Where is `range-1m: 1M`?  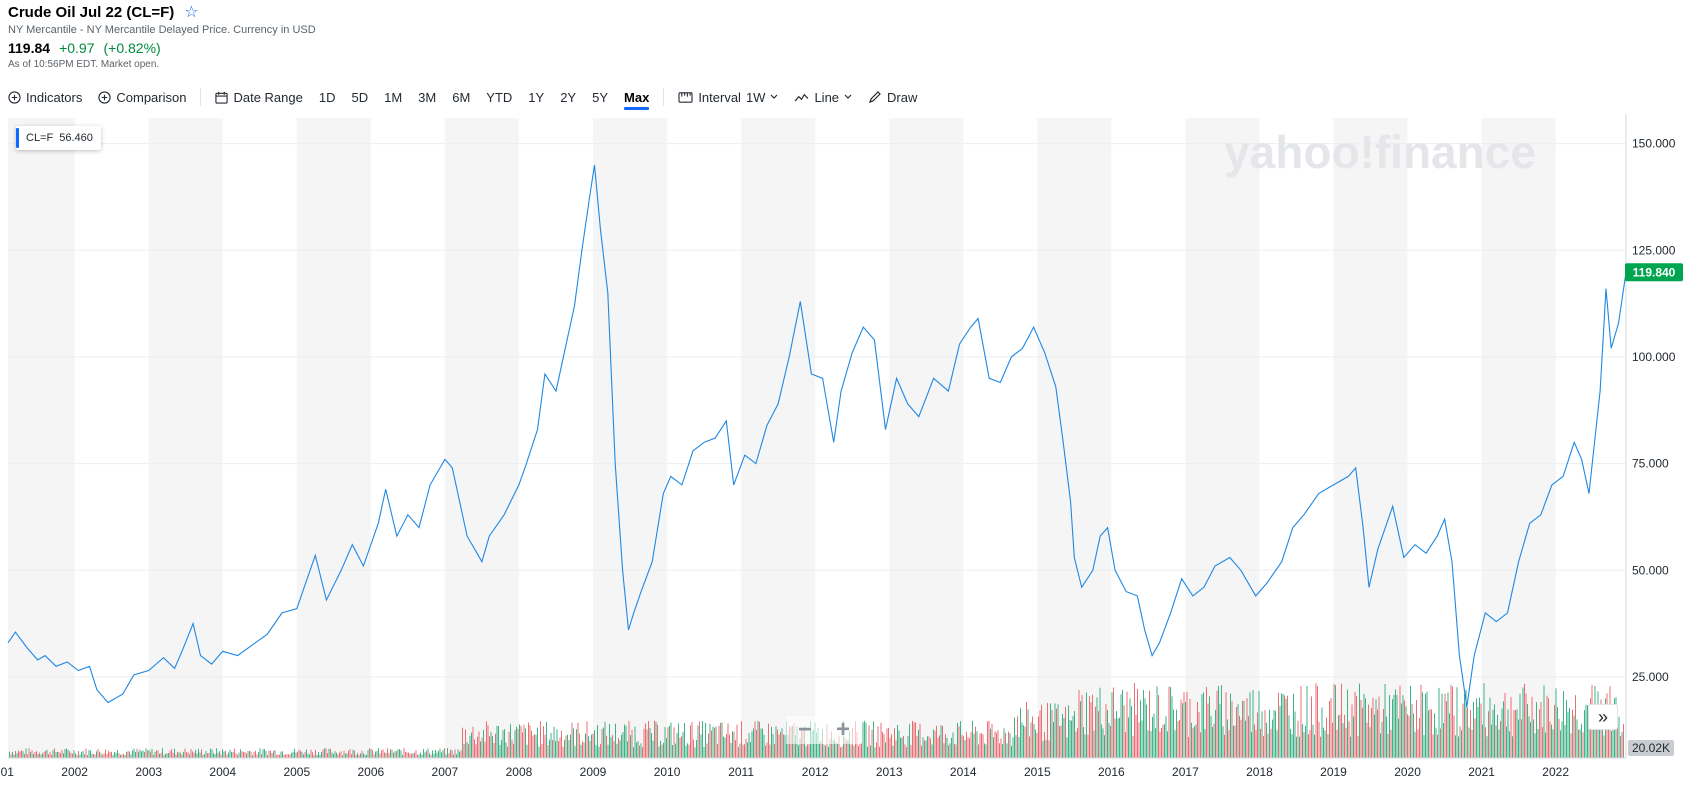 range-1m: 1M is located at coordinates (393, 97).